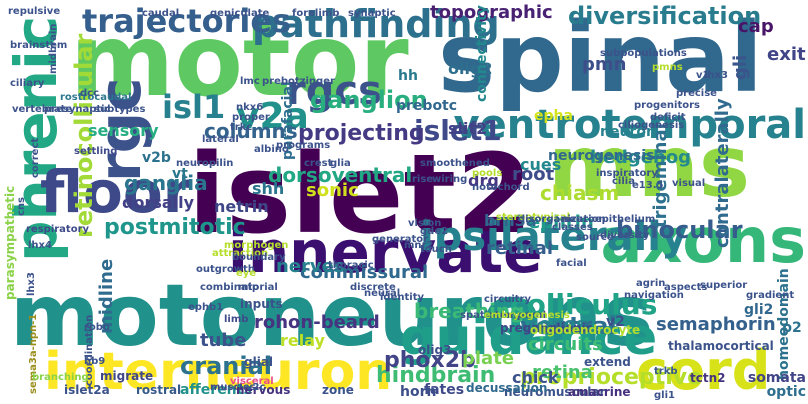 The width and height of the screenshot is (808, 404). I want to click on word-discrete: discrete, so click(373, 287).